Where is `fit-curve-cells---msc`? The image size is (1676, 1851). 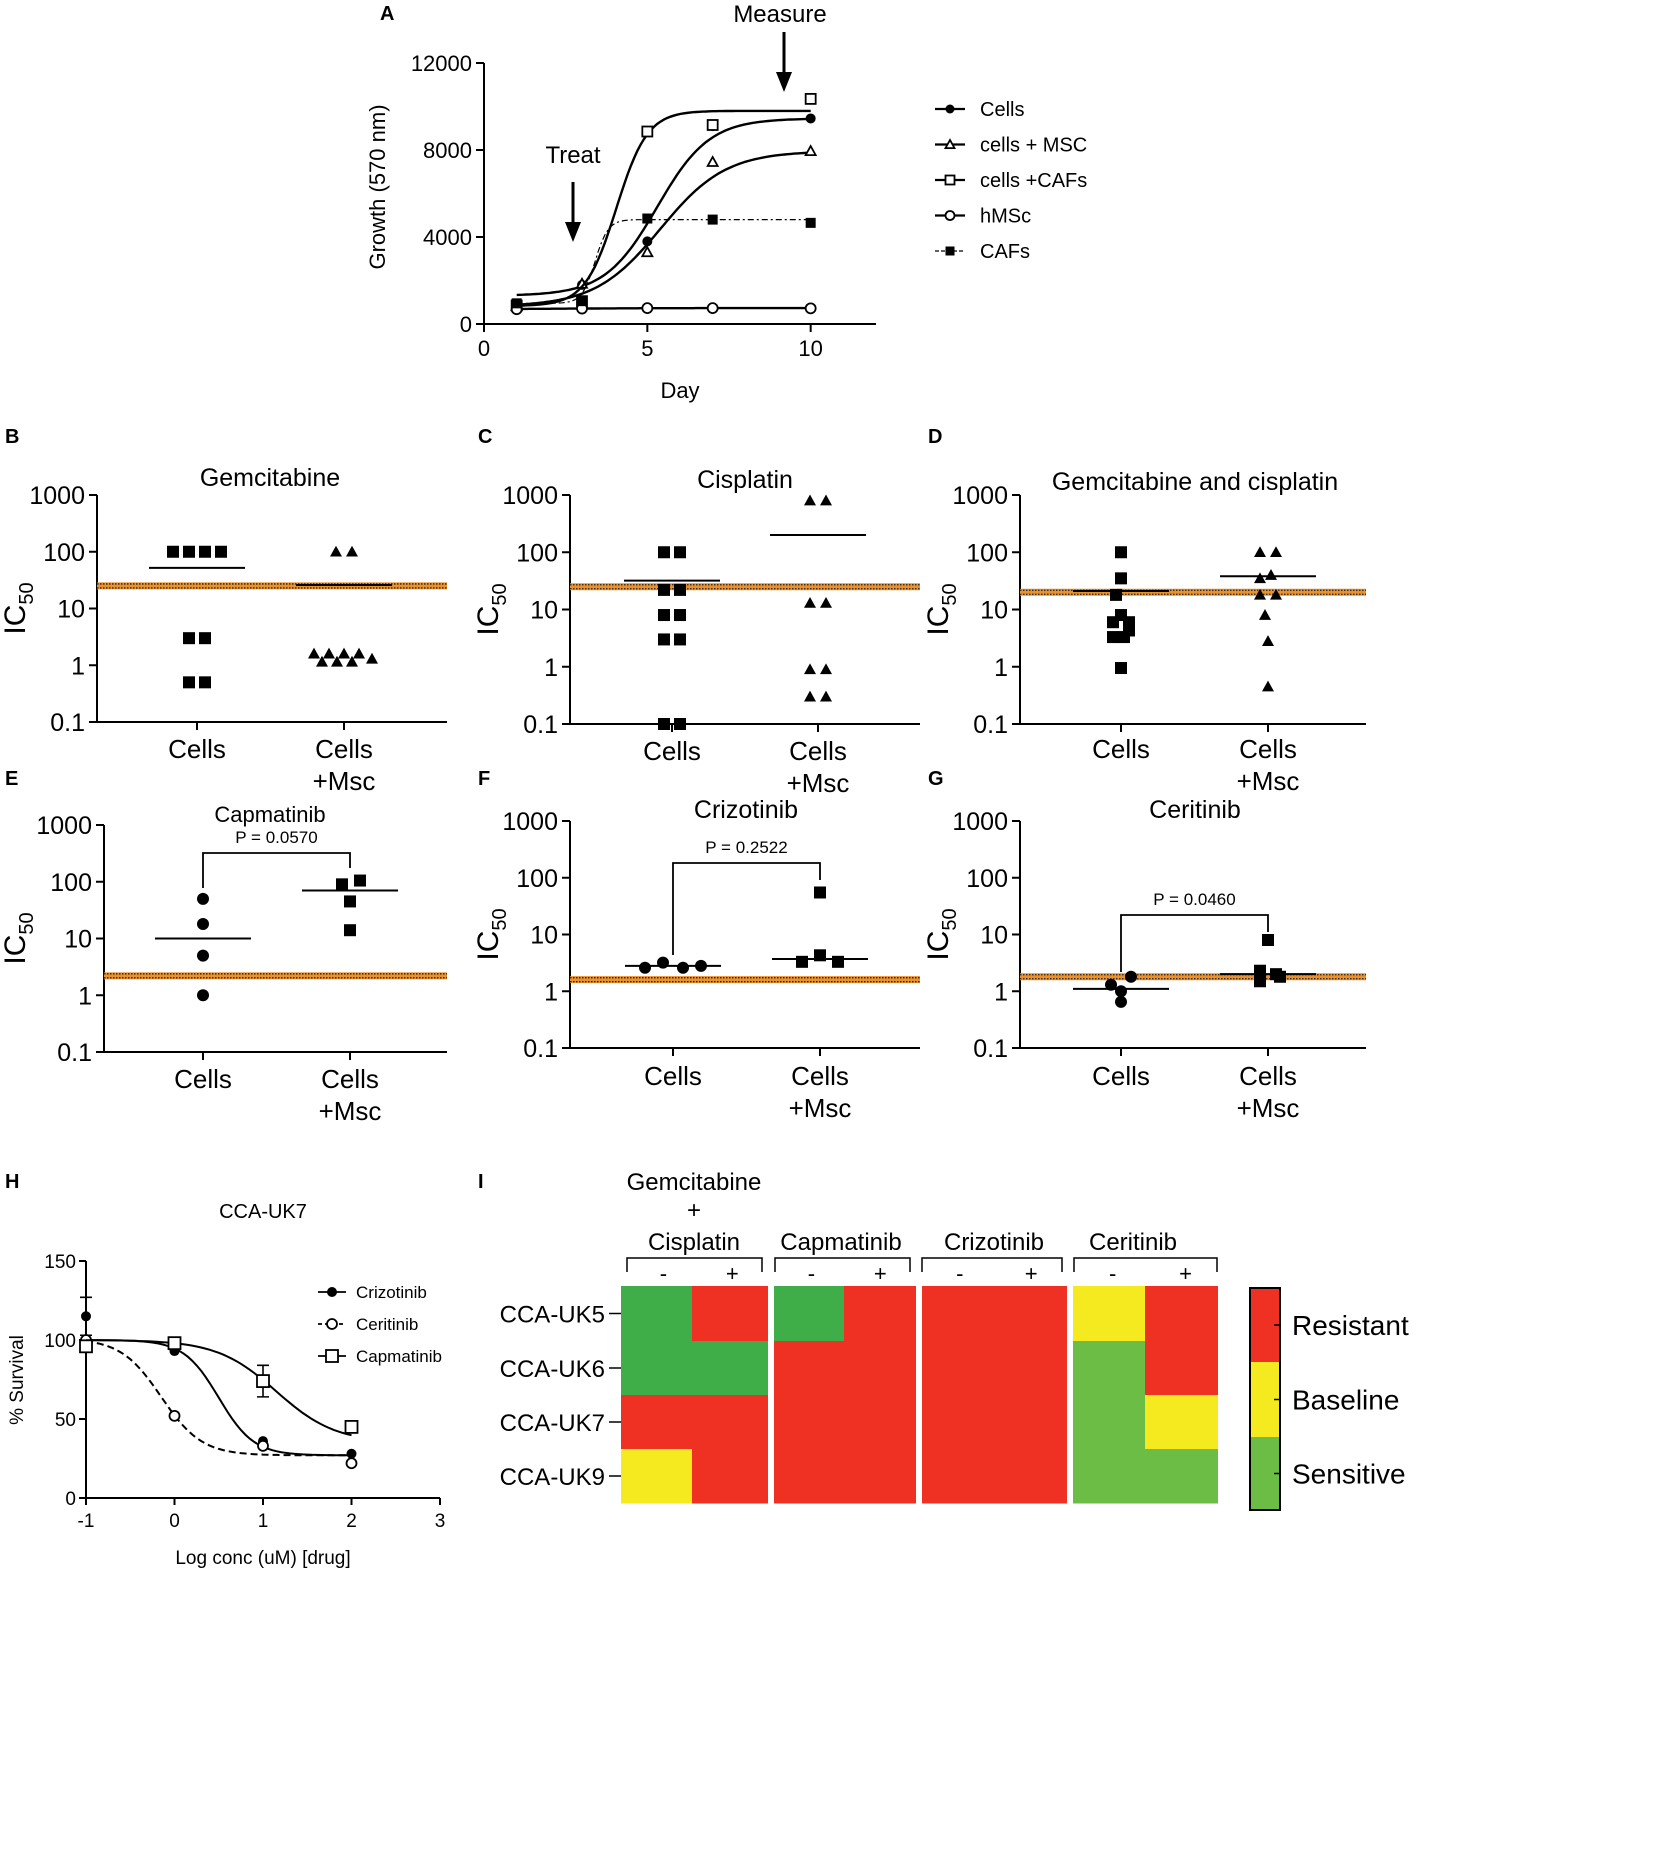 fit-curve-cells---msc is located at coordinates (663, 228).